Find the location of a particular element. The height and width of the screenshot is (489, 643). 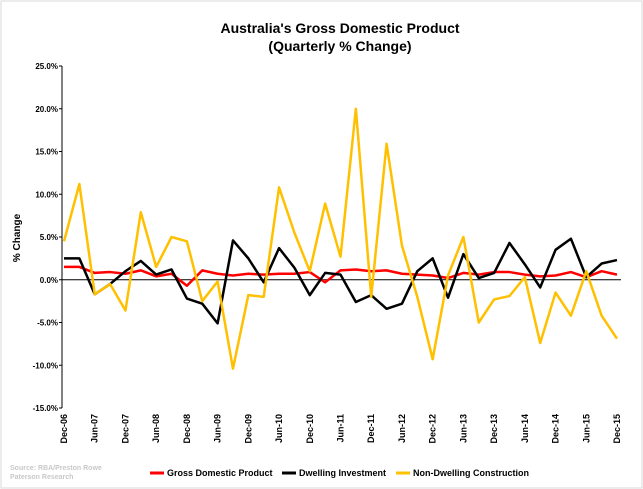

x-tick-label: Jun-15 is located at coordinates (586, 428).